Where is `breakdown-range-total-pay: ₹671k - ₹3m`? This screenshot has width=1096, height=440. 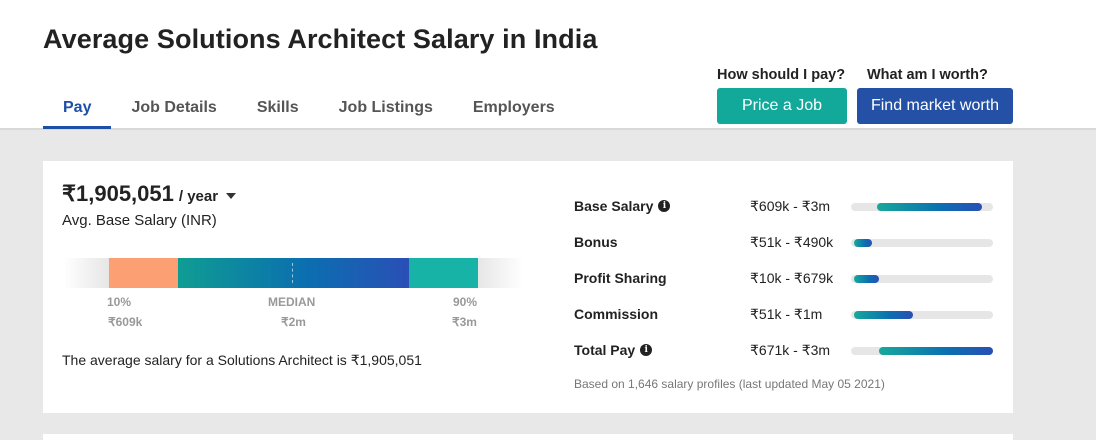 breakdown-range-total-pay: ₹671k - ₹3m is located at coordinates (790, 350).